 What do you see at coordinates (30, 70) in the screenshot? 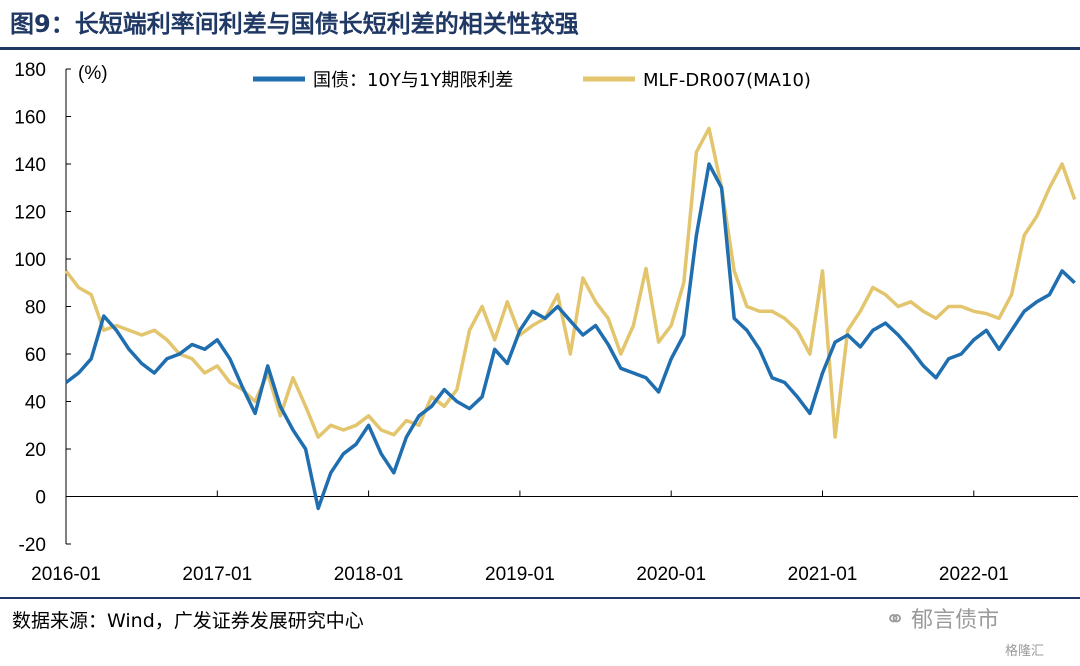
I see `y-tick-label: 180` at bounding box center [30, 70].